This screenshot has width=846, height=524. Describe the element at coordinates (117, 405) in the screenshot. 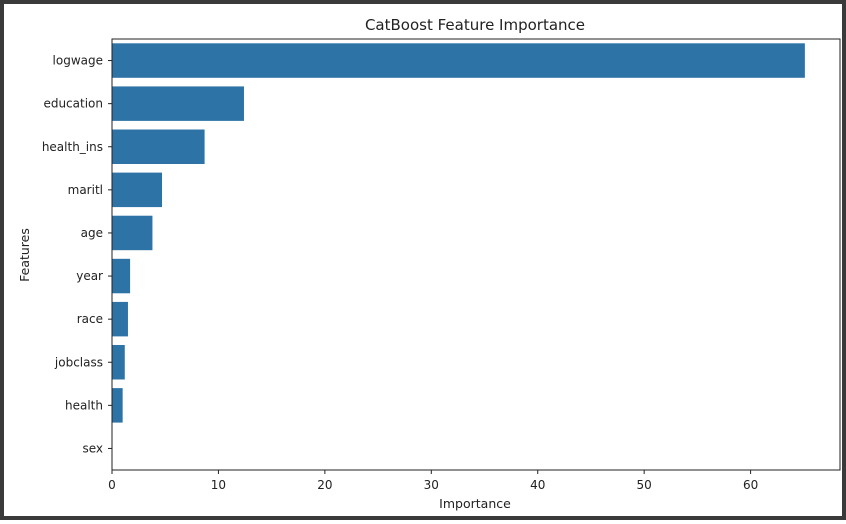

I see `bar-health` at that location.